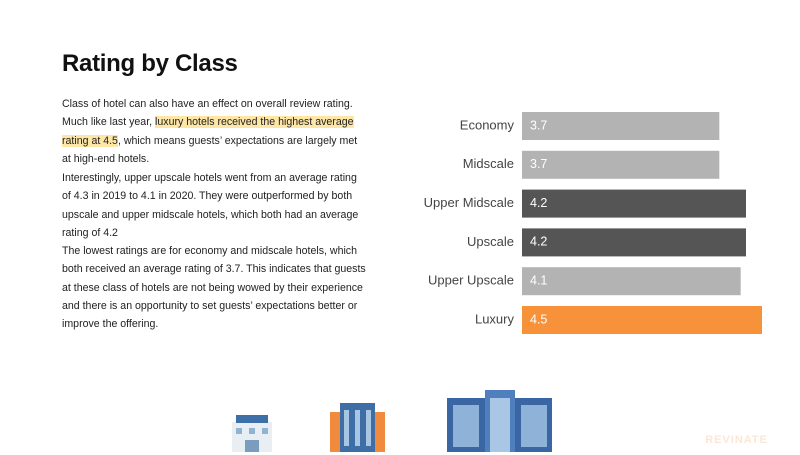 This screenshot has height=455, width=800. What do you see at coordinates (495, 318) in the screenshot?
I see `category-label: Luxury` at bounding box center [495, 318].